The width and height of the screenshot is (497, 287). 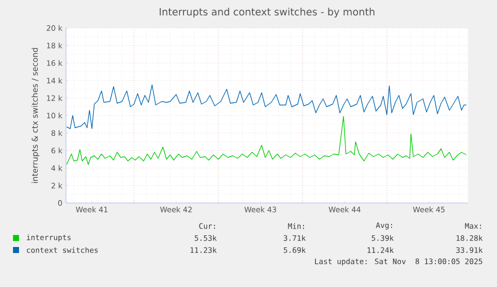 I want to click on line-series, so click(x=266, y=106).